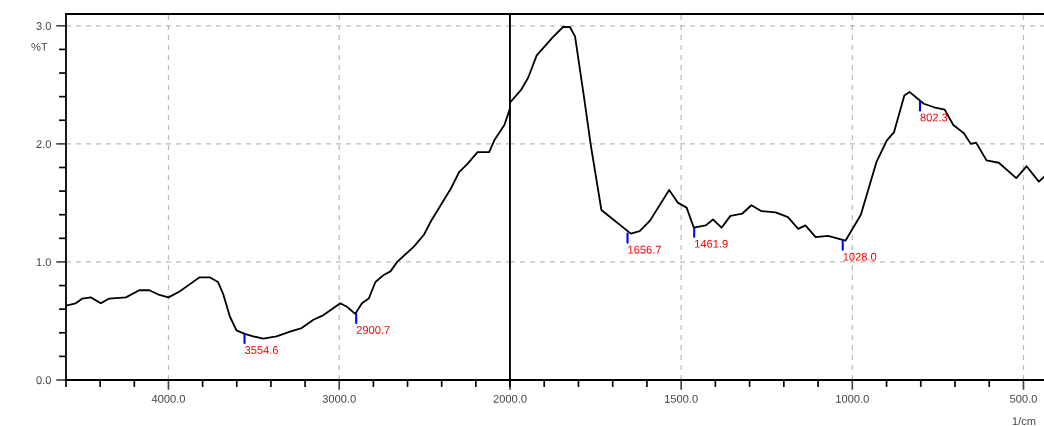 The height and width of the screenshot is (426, 1044). What do you see at coordinates (373, 330) in the screenshot?
I see `annotation: 2900.7` at bounding box center [373, 330].